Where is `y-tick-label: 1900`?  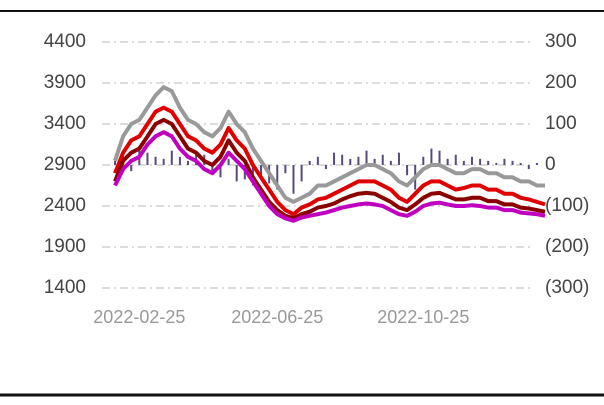
y-tick-label: 1900 is located at coordinates (65, 246).